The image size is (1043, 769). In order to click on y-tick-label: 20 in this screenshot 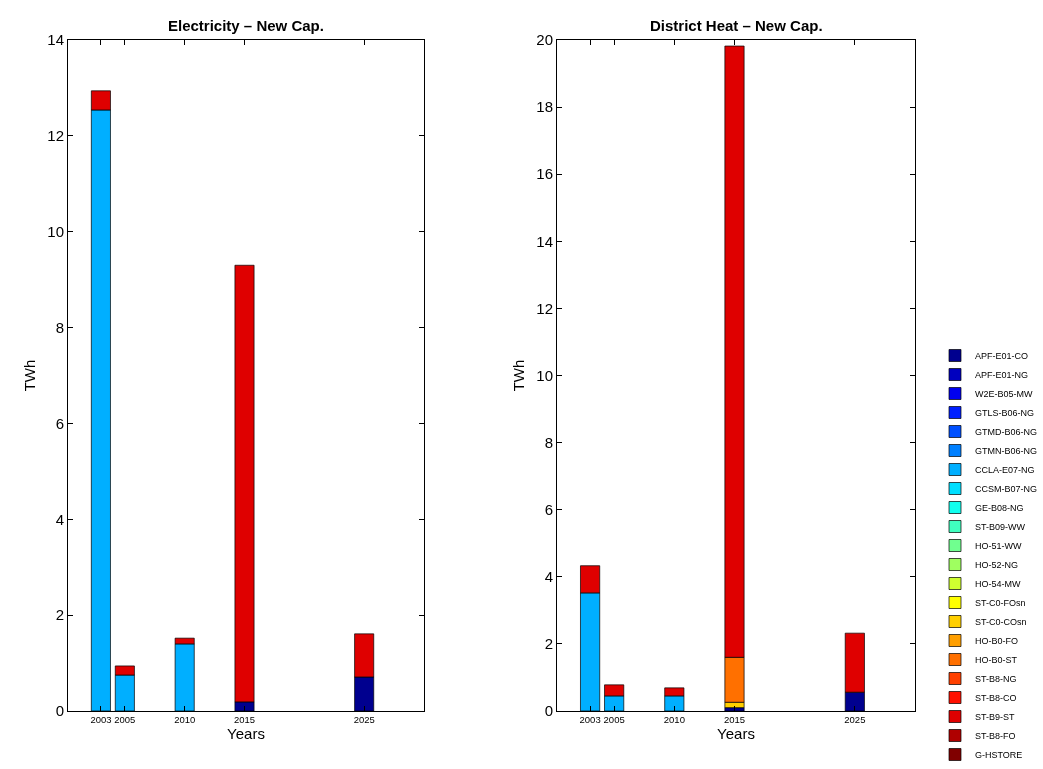, I will do `click(544, 40)`.